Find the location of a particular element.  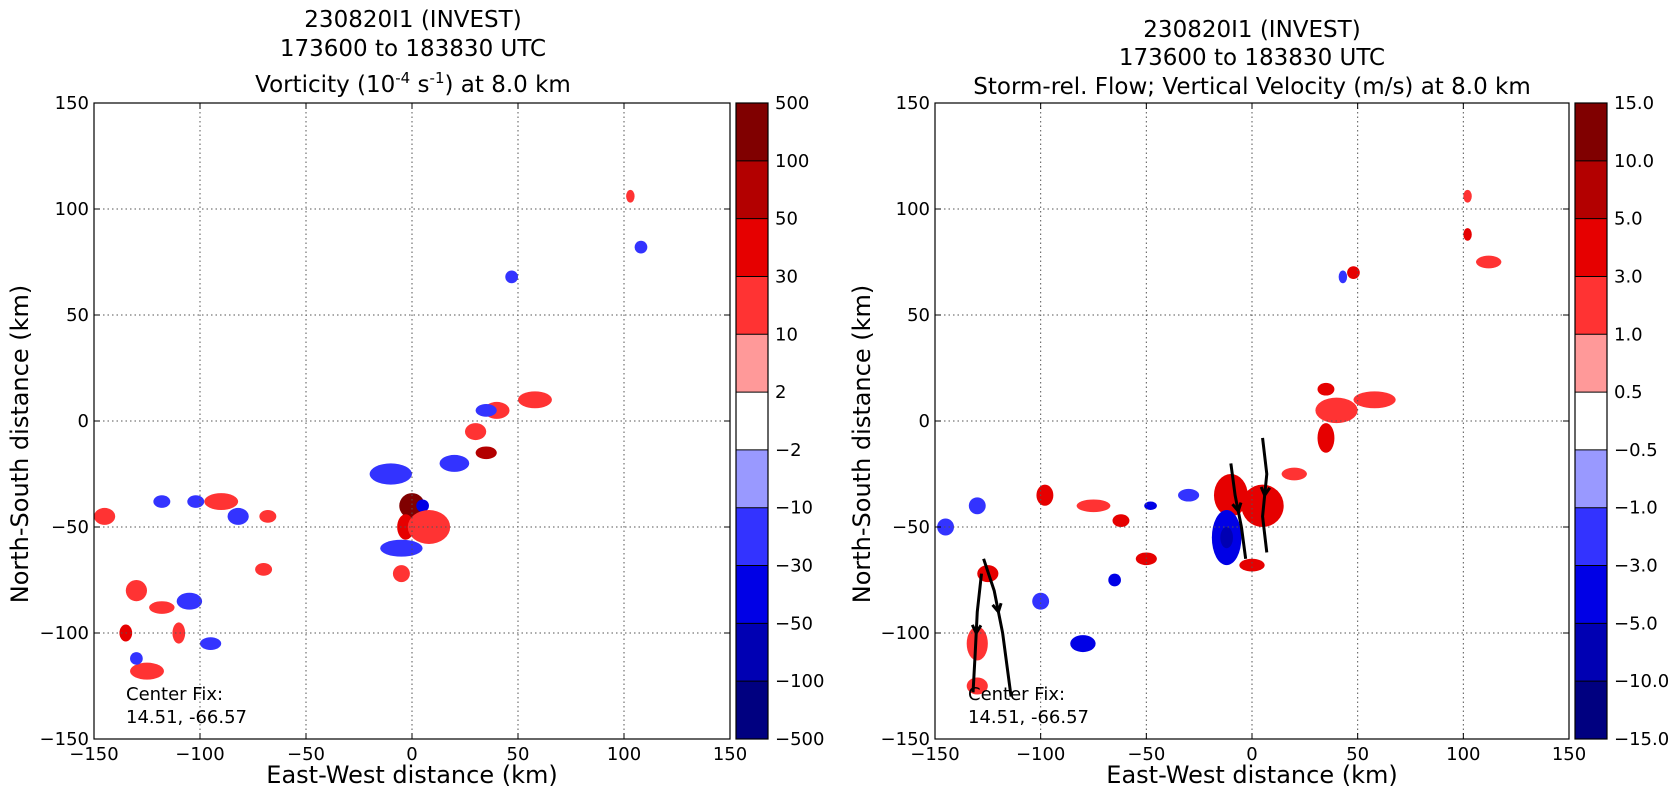

chart-title-main: Vorticity (10-4 s-1) at 8.0 km is located at coordinates (413, 83).